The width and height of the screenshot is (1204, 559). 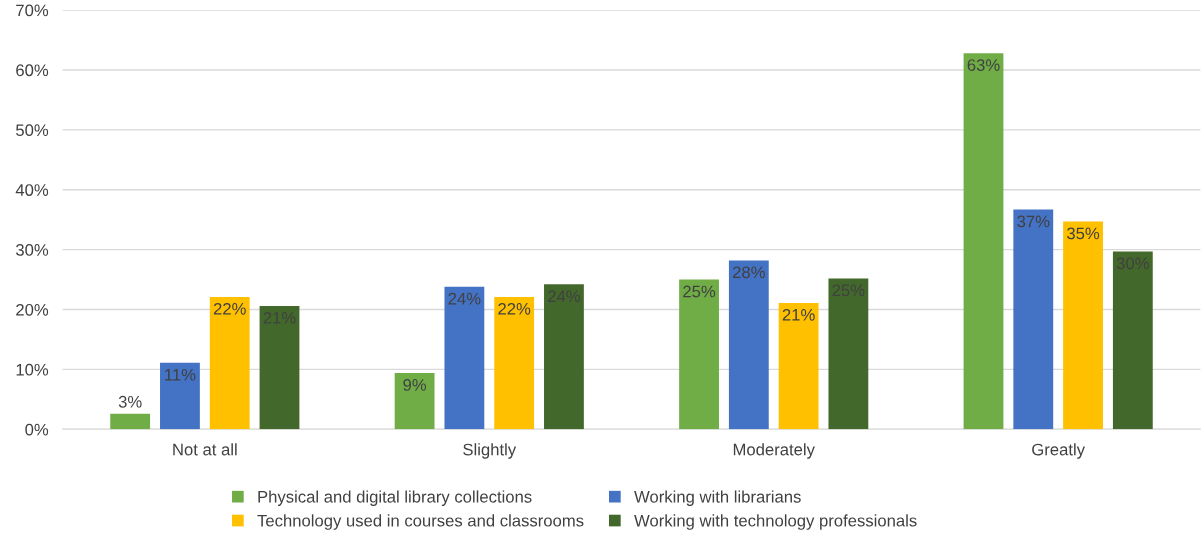 What do you see at coordinates (32, 130) in the screenshot?
I see `y-tick-label: 50%` at bounding box center [32, 130].